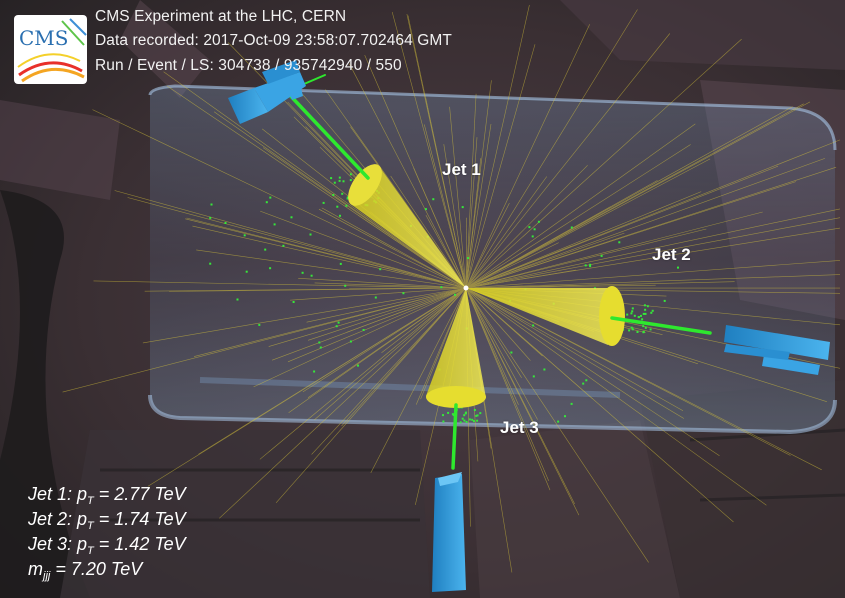  Describe the element at coordinates (671, 254) in the screenshot. I see `jet-label-2: Jet 2` at that location.